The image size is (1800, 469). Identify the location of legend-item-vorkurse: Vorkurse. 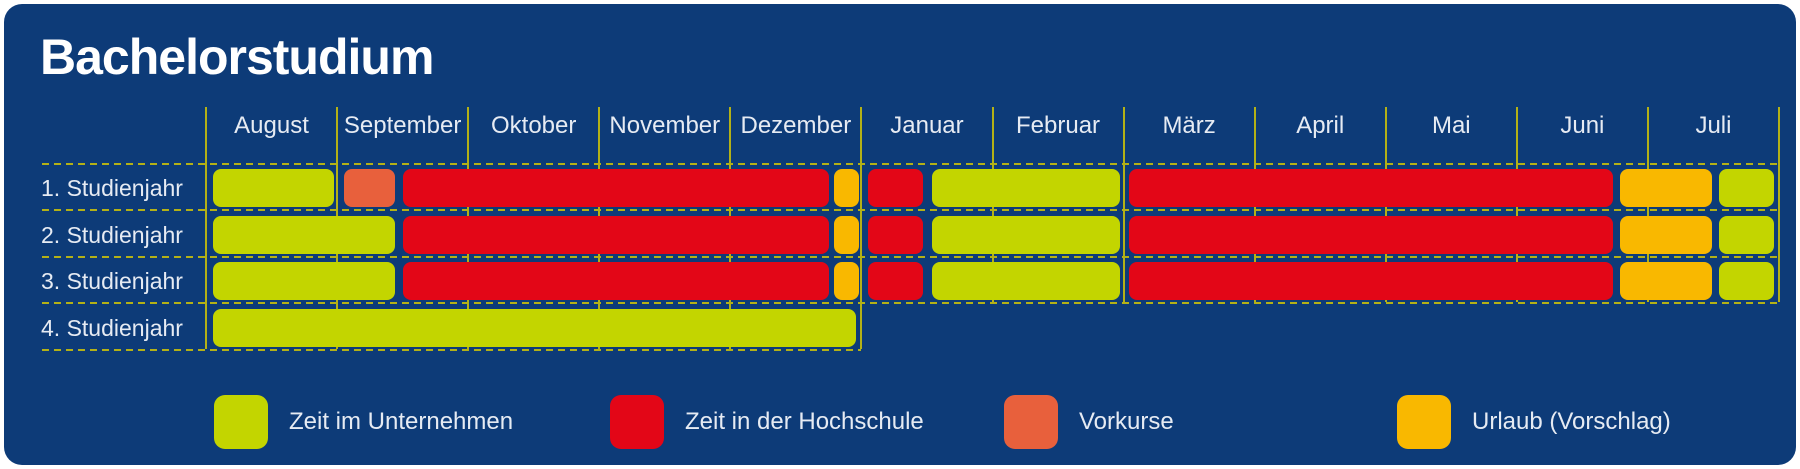
(1089, 422).